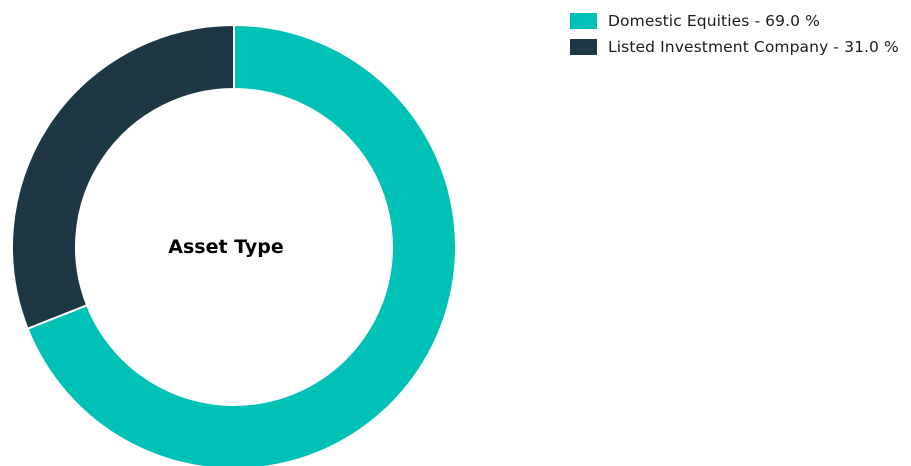  I want to click on legend-item-domestic-equities: Domestic Equities - 69.0 %, so click(734, 21).